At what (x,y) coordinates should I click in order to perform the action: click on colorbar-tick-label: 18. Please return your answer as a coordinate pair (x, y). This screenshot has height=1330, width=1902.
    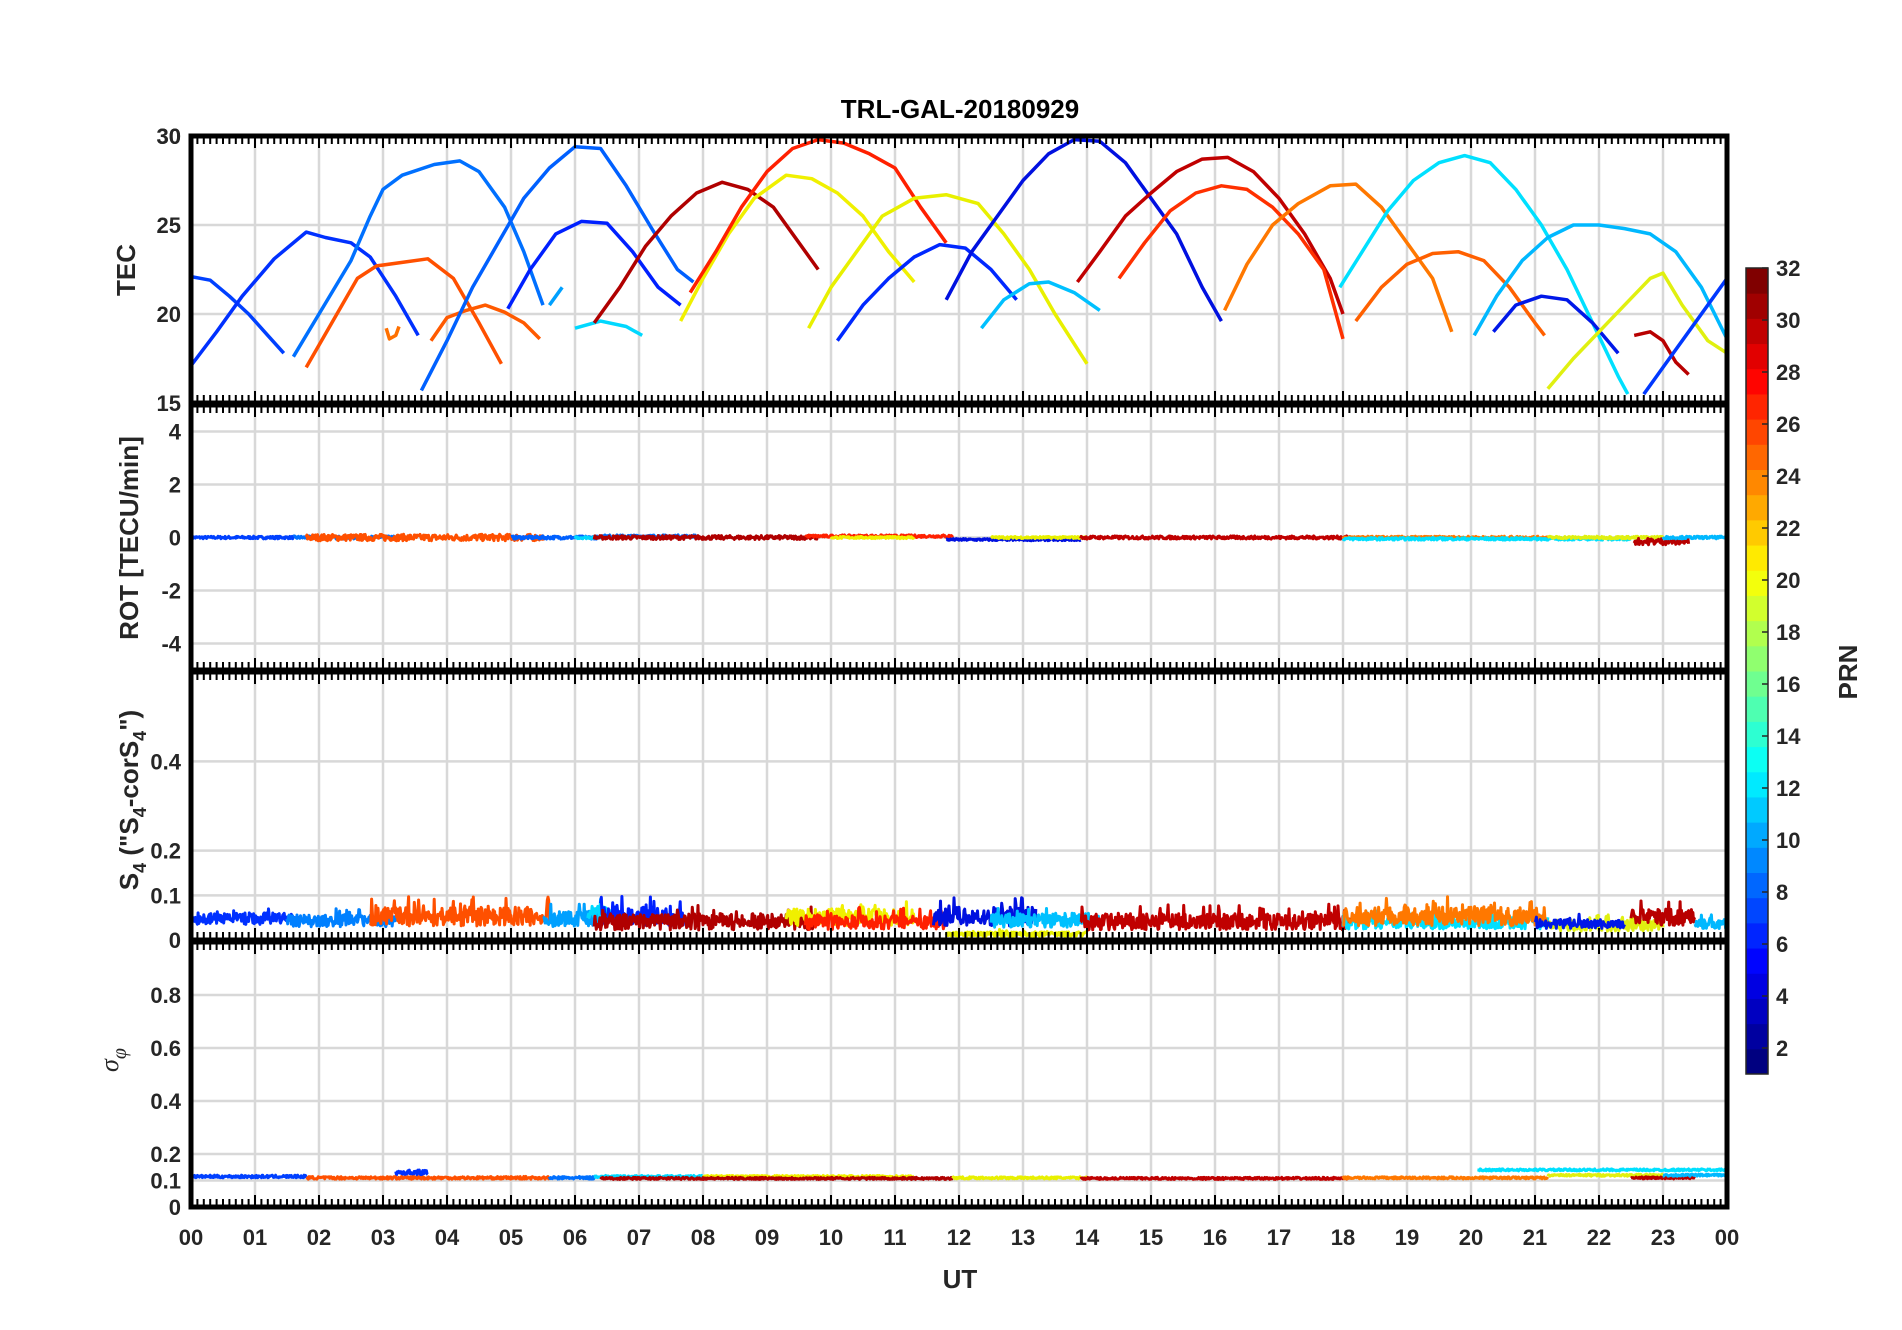
    Looking at the image, I should click on (1788, 632).